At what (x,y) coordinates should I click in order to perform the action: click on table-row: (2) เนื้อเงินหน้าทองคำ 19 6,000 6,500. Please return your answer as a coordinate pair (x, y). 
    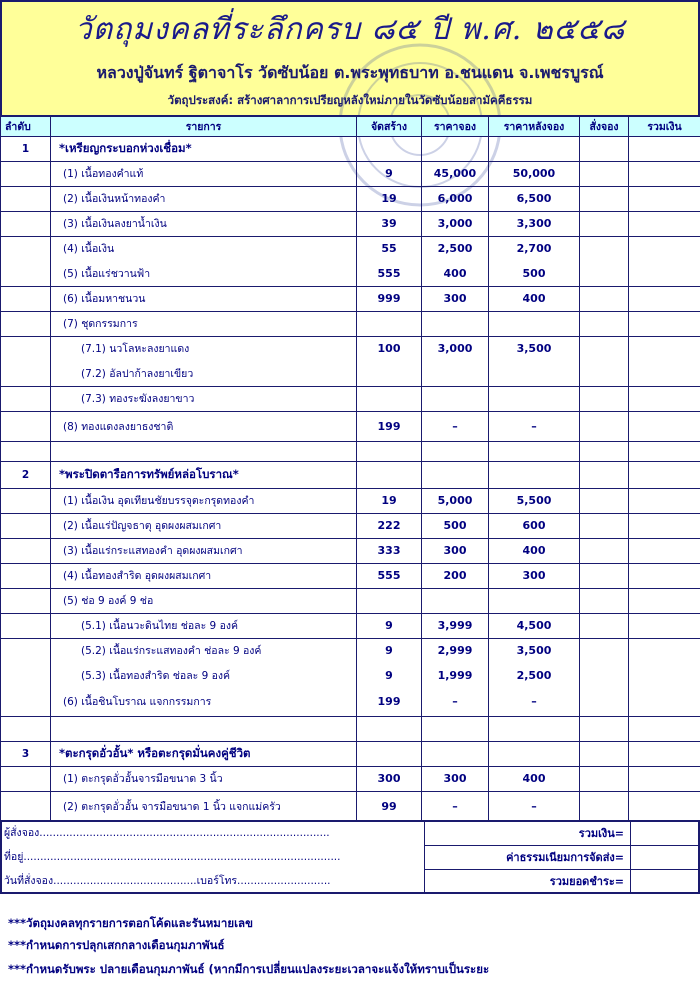
    Looking at the image, I should click on (350, 199).